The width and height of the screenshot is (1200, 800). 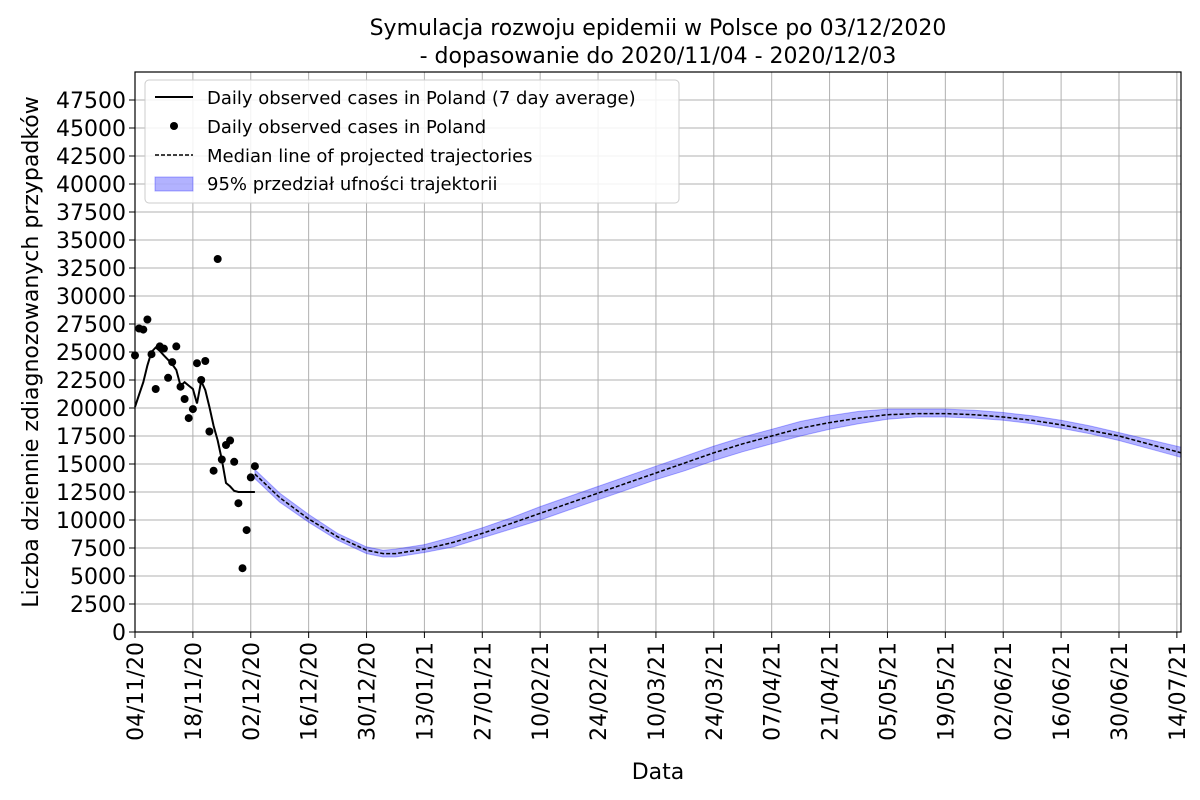 I want to click on x-tick-label: 19/05/21, so click(x=946, y=691).